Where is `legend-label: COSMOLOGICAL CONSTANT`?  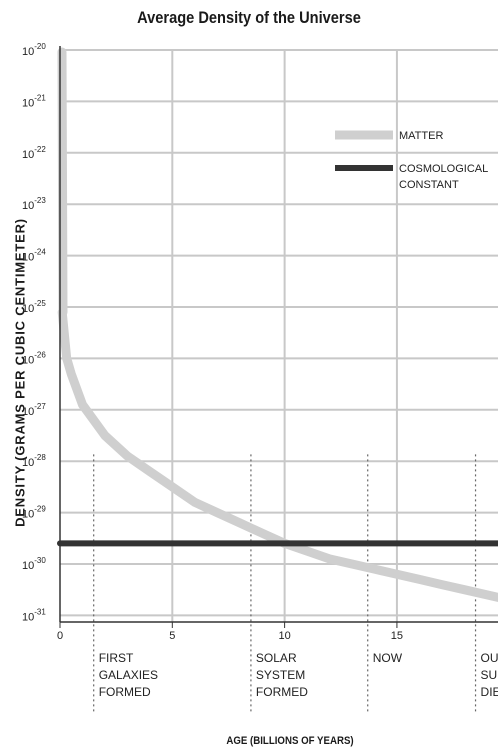 legend-label: COSMOLOGICAL CONSTANT is located at coordinates (443, 177).